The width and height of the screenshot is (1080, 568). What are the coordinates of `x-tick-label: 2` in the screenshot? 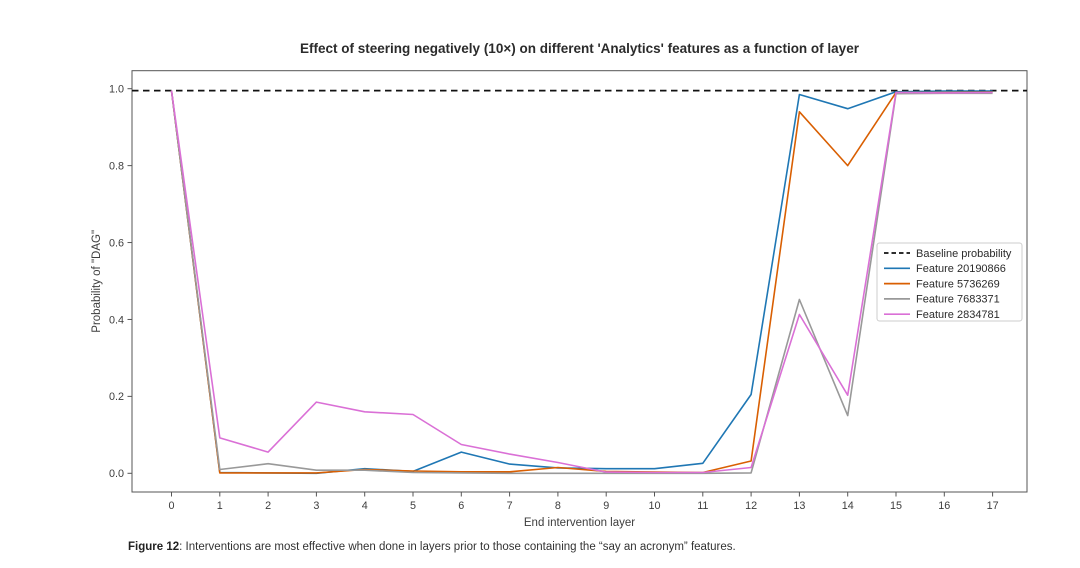 It's located at (268, 506).